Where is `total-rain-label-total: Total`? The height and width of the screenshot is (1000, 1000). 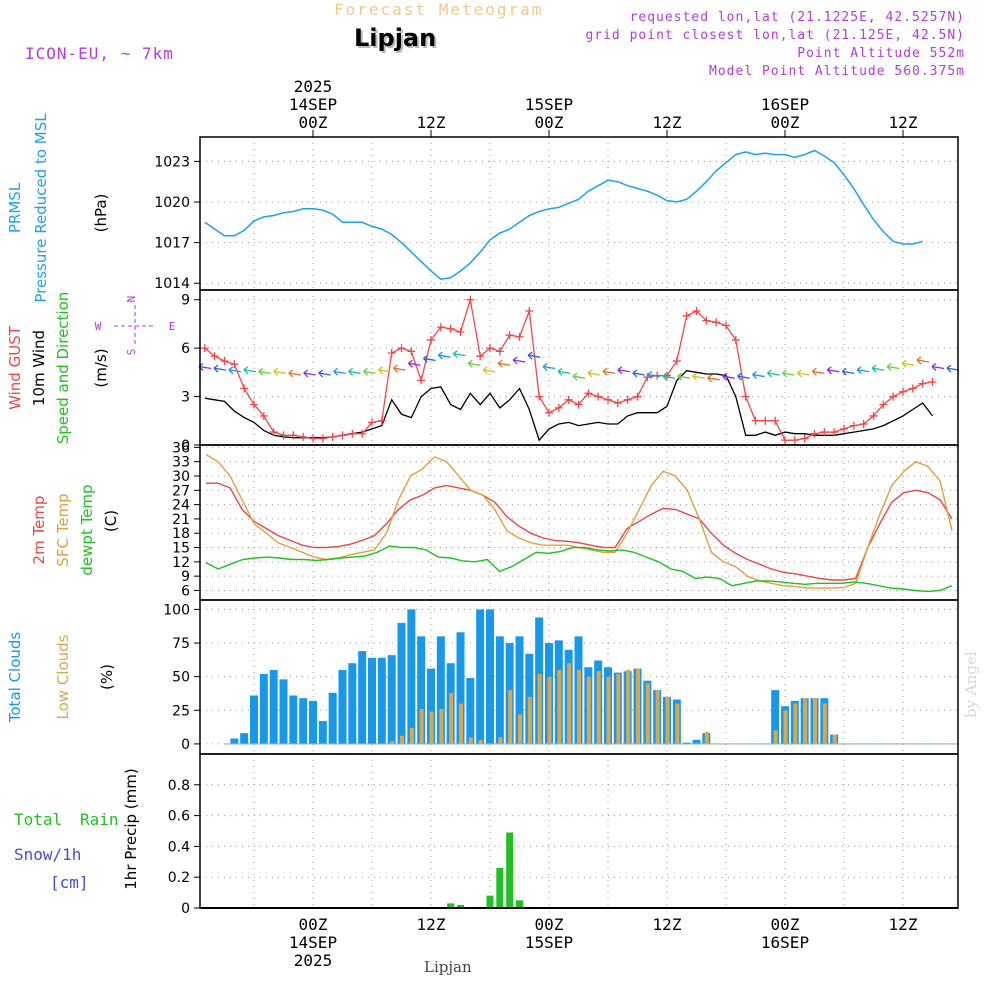 total-rain-label-total: Total is located at coordinates (38, 819).